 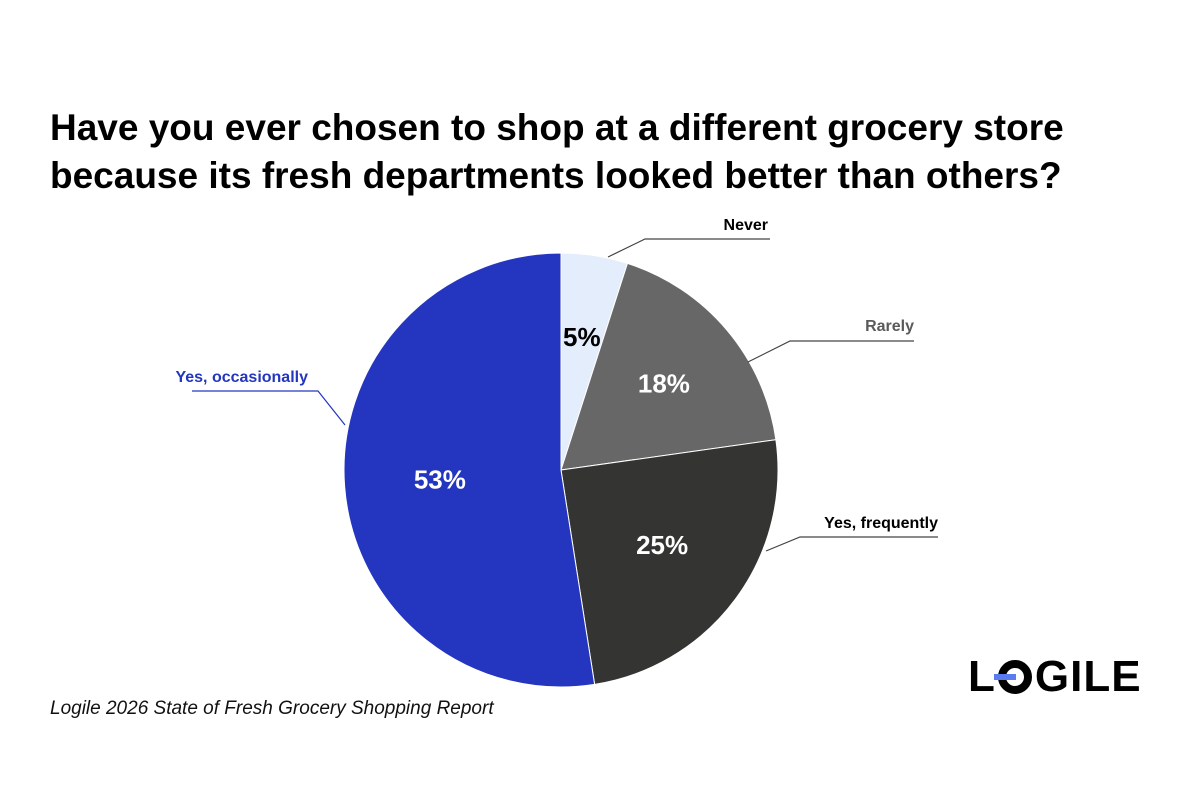 I want to click on leader-line-yes-frequently, so click(x=851, y=544).